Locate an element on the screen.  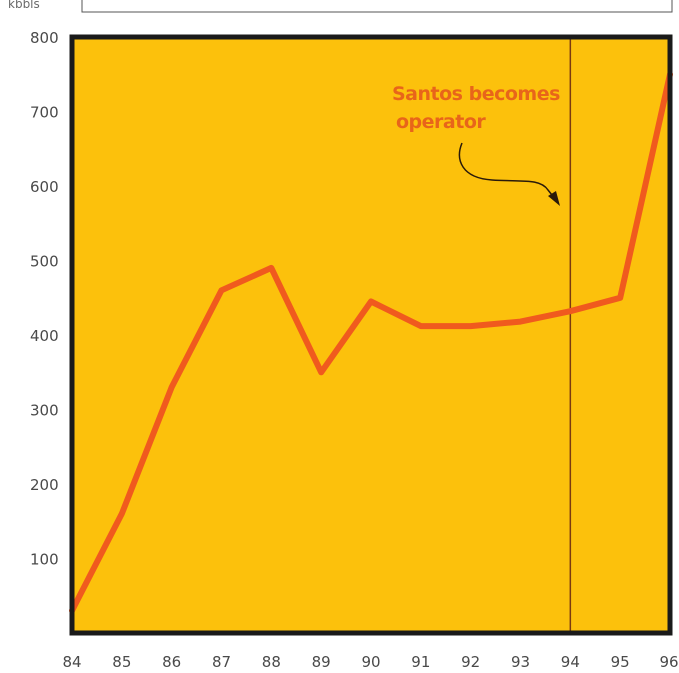
annotation-line-1: Santos becomes is located at coordinates (476, 94).